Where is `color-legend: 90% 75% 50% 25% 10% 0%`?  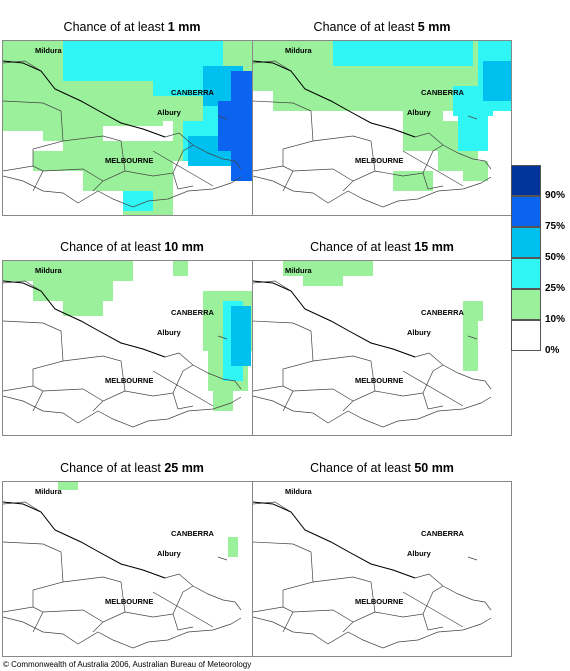
color-legend: 90% 75% 50% 25% 10% 0% is located at coordinates (539, 260).